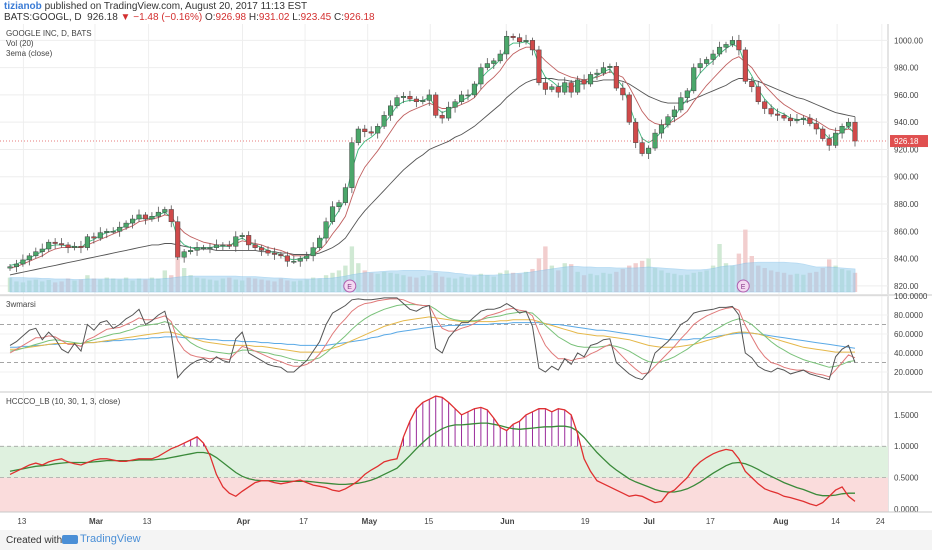 This screenshot has width=932, height=550. Describe the element at coordinates (21, 304) in the screenshot. I see `rsi-pane-title: 3wmarsi` at that location.